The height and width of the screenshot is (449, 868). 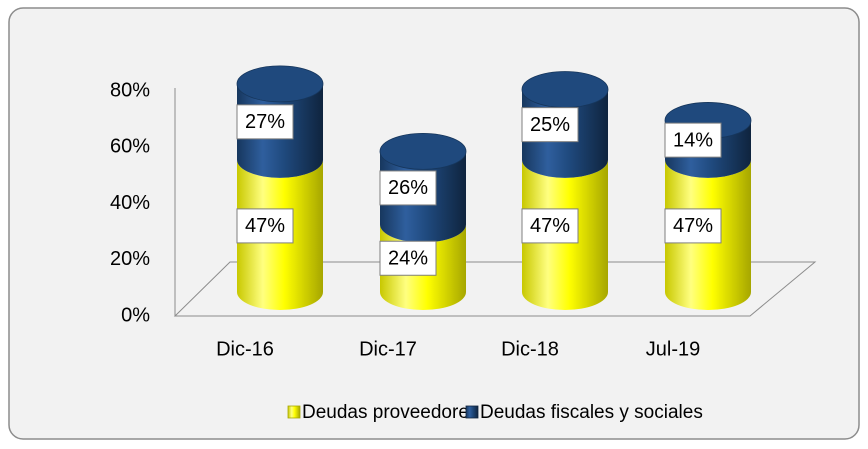 What do you see at coordinates (673, 349) in the screenshot?
I see `x-tick-label: Jul-19` at bounding box center [673, 349].